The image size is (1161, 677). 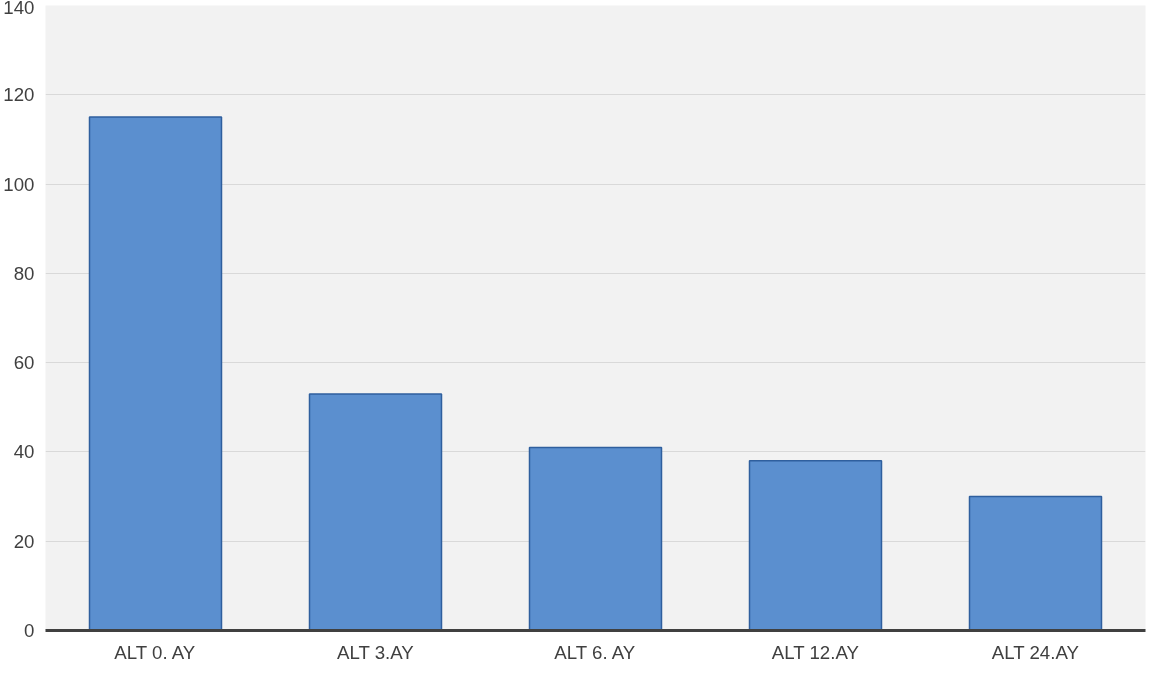 I want to click on y-tick-label: 60, so click(x=24, y=363).